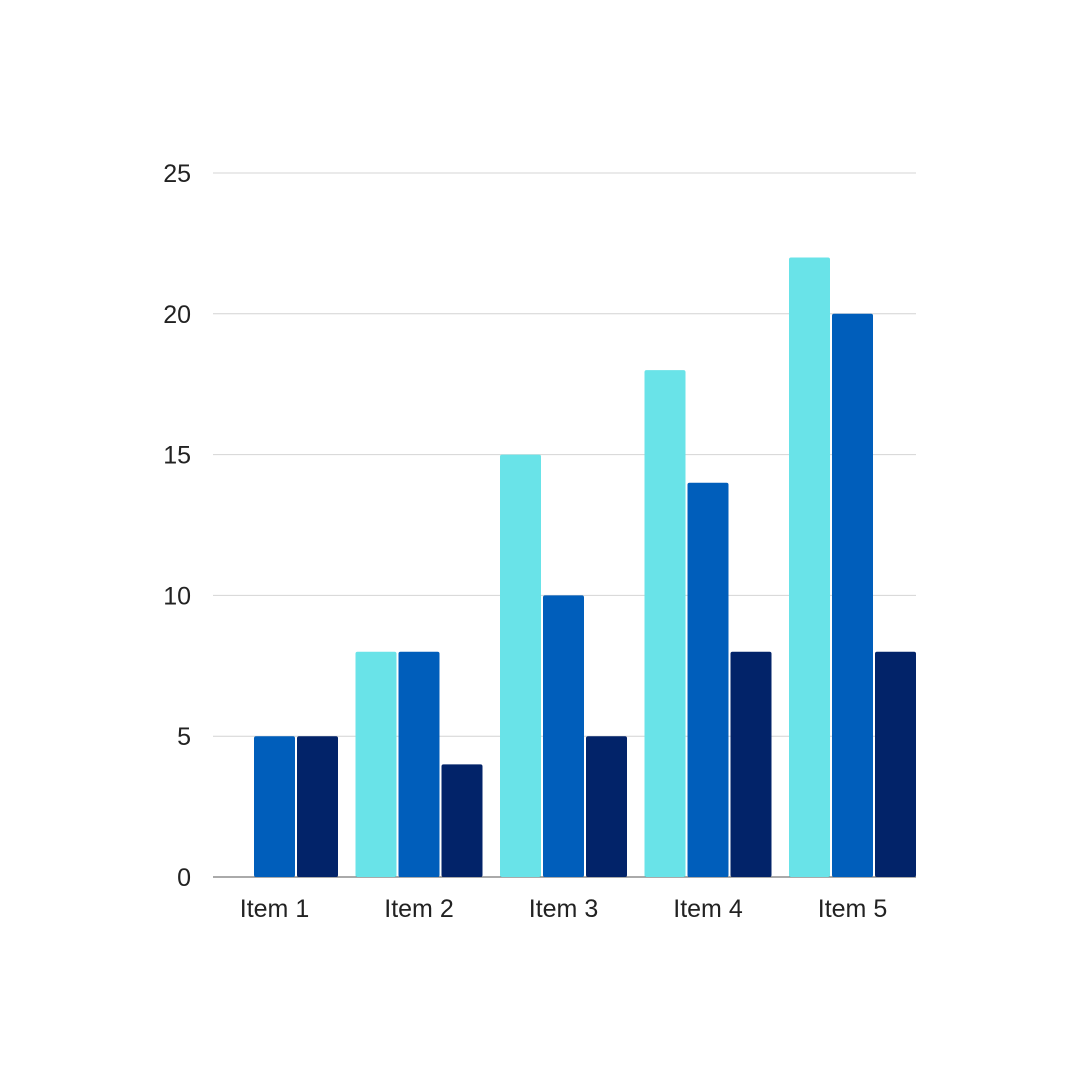 Image resolution: width=1080 pixels, height=1080 pixels. I want to click on x-axis-tick-labels: Item 1 Item 2 Item 3 Item 4 Item 5, so click(563, 909).